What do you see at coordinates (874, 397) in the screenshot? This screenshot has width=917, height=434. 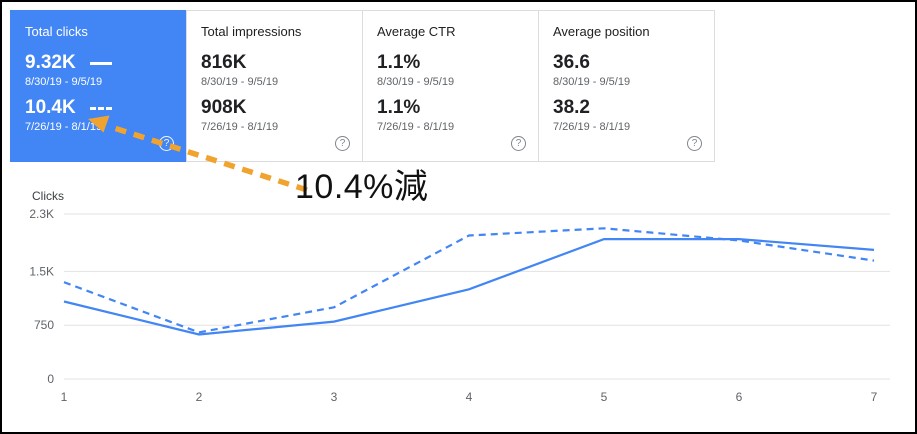 I see `svg-text: 7` at bounding box center [874, 397].